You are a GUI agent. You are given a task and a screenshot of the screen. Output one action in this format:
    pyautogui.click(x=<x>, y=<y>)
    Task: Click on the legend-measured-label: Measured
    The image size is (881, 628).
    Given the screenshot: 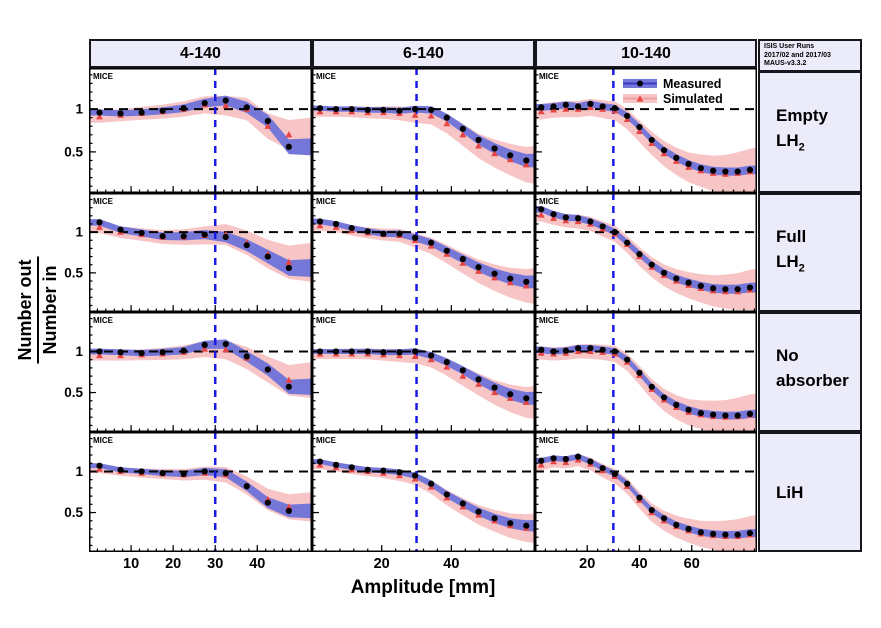 What is the action you would take?
    pyautogui.click(x=692, y=84)
    